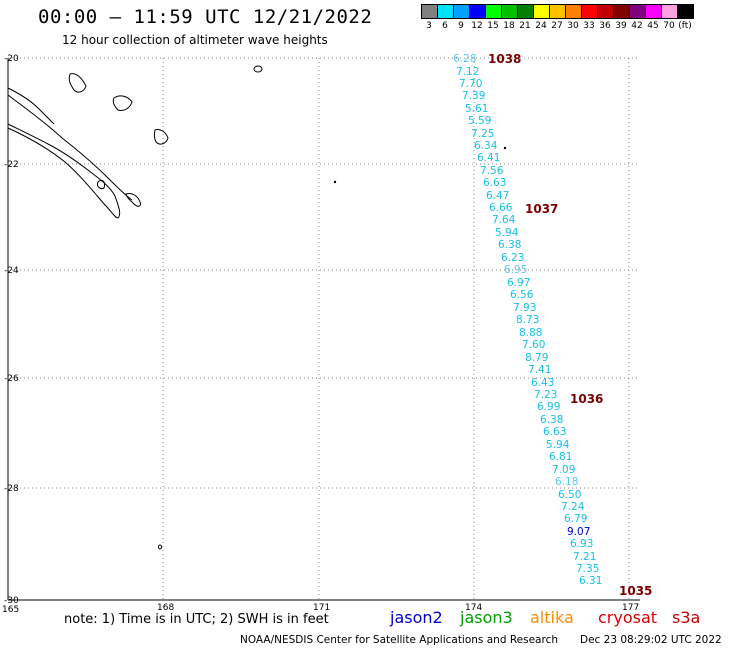 Image resolution: width=740 pixels, height=650 pixels. Describe the element at coordinates (467, 72) in the screenshot. I see `swh-value: 7.12` at that location.